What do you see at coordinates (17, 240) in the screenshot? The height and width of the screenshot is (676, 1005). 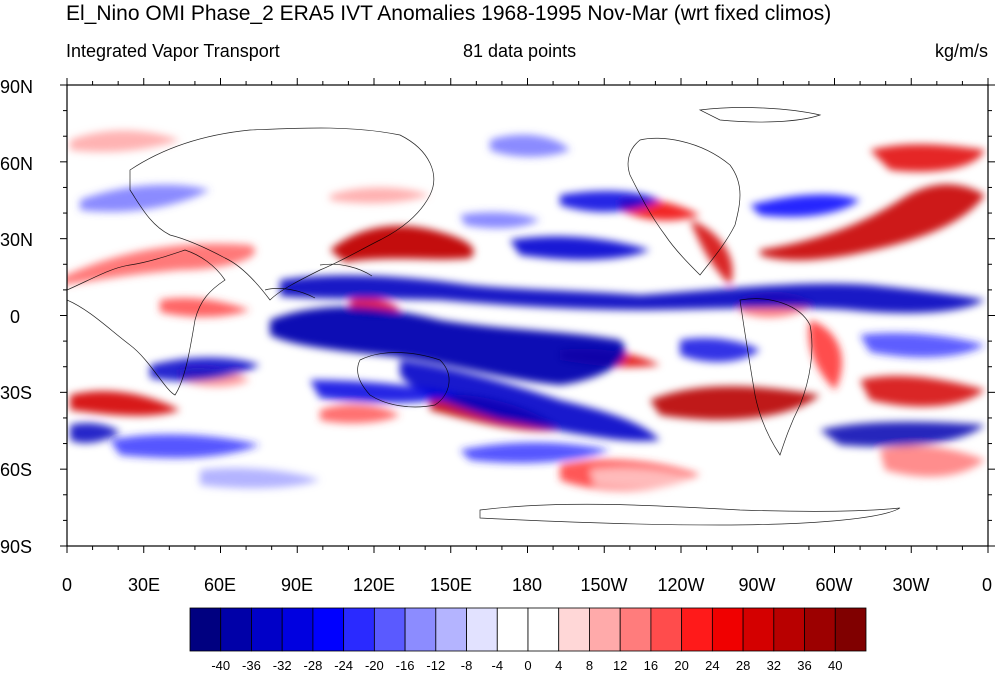 I see `lat-label-30n: 30N` at bounding box center [17, 240].